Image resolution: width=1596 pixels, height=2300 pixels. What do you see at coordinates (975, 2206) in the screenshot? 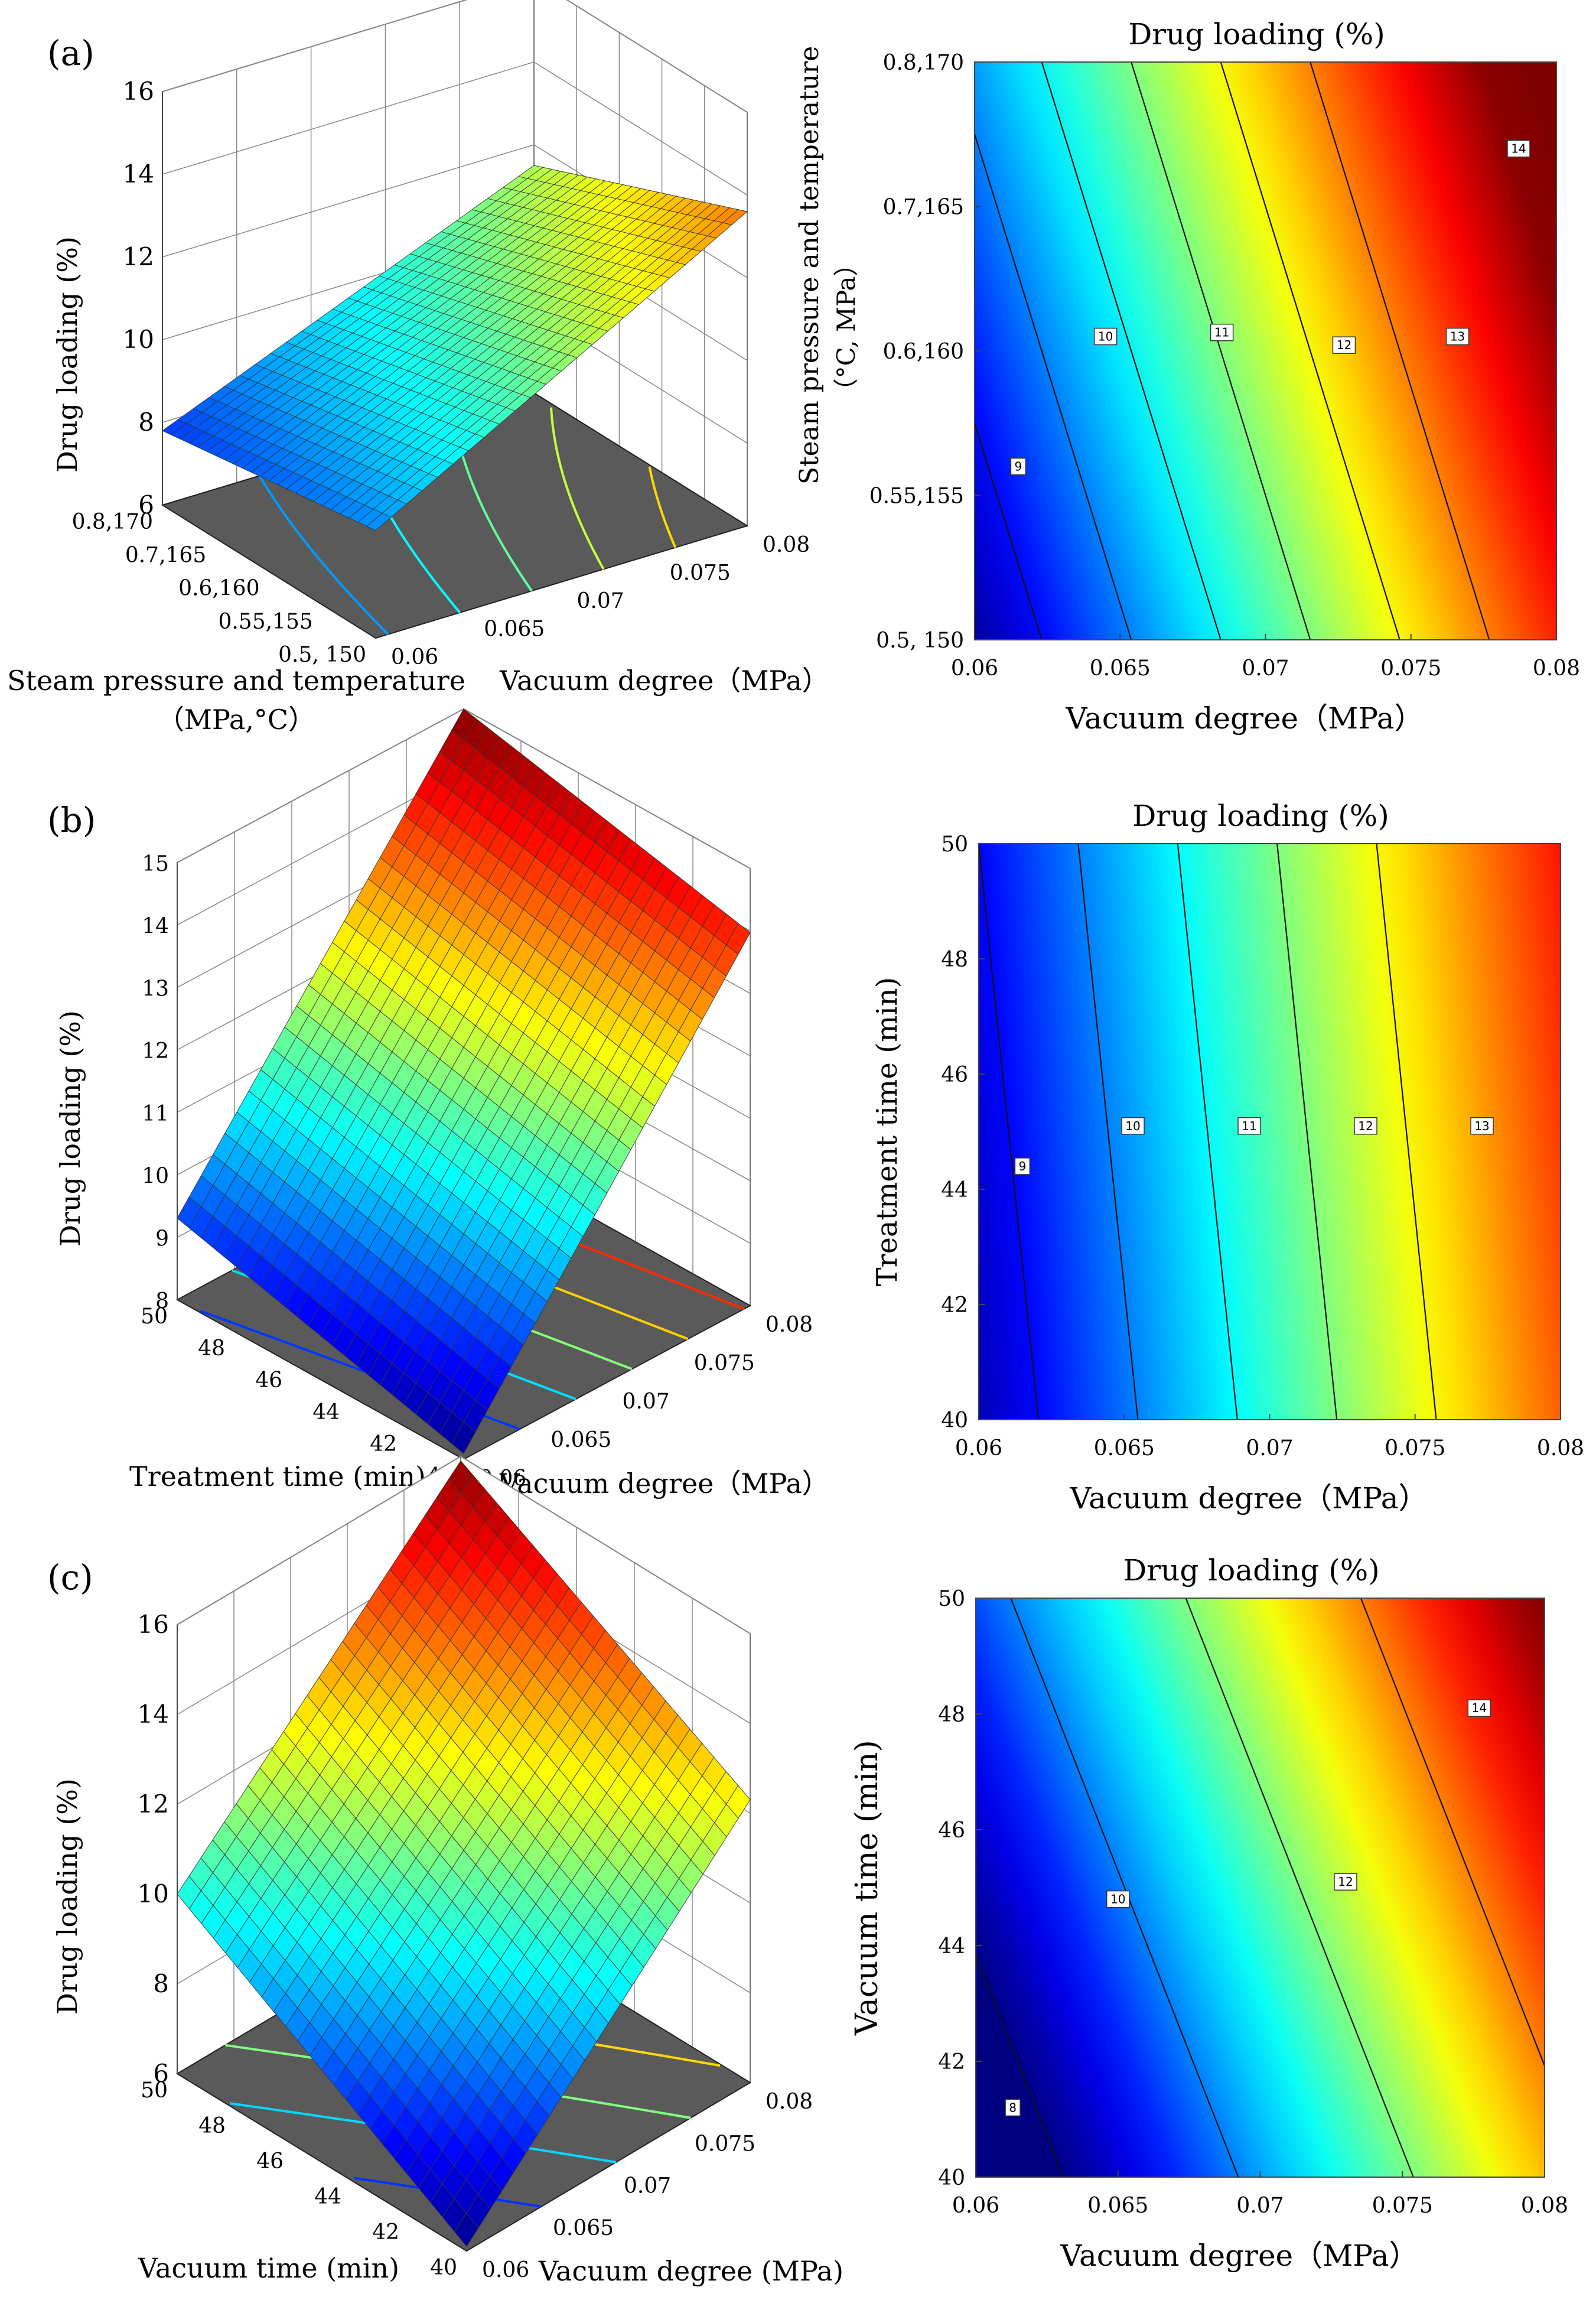
I see `x-tick-label: 0.06` at bounding box center [975, 2206].